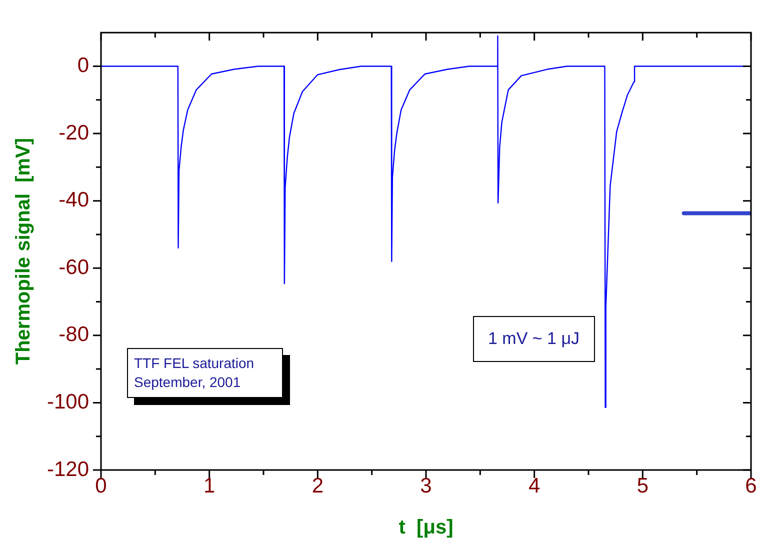  What do you see at coordinates (67, 402) in the screenshot?
I see `y-tick-label: -100` at bounding box center [67, 402].